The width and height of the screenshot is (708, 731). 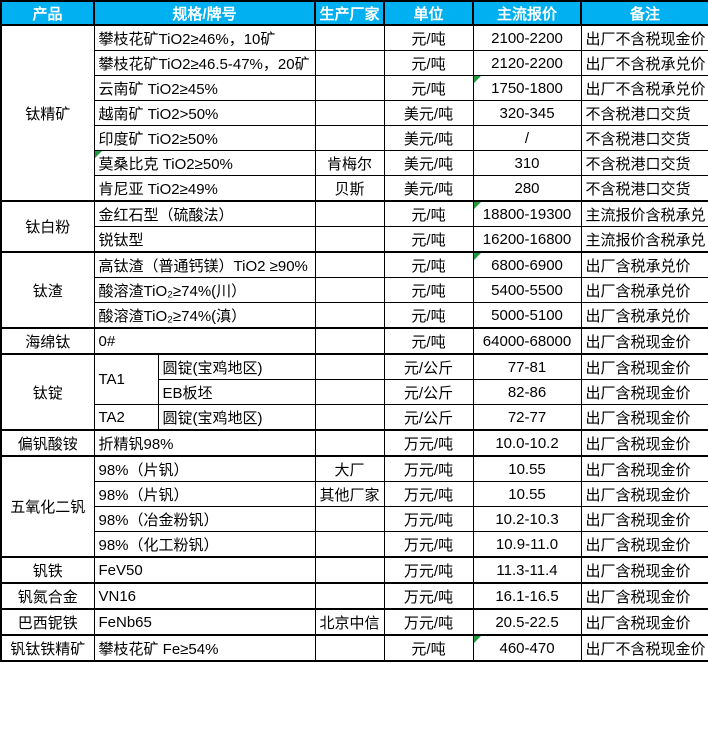 What do you see at coordinates (349, 163) in the screenshot?
I see `manufacturer-cell: 肯梅尔` at bounding box center [349, 163].